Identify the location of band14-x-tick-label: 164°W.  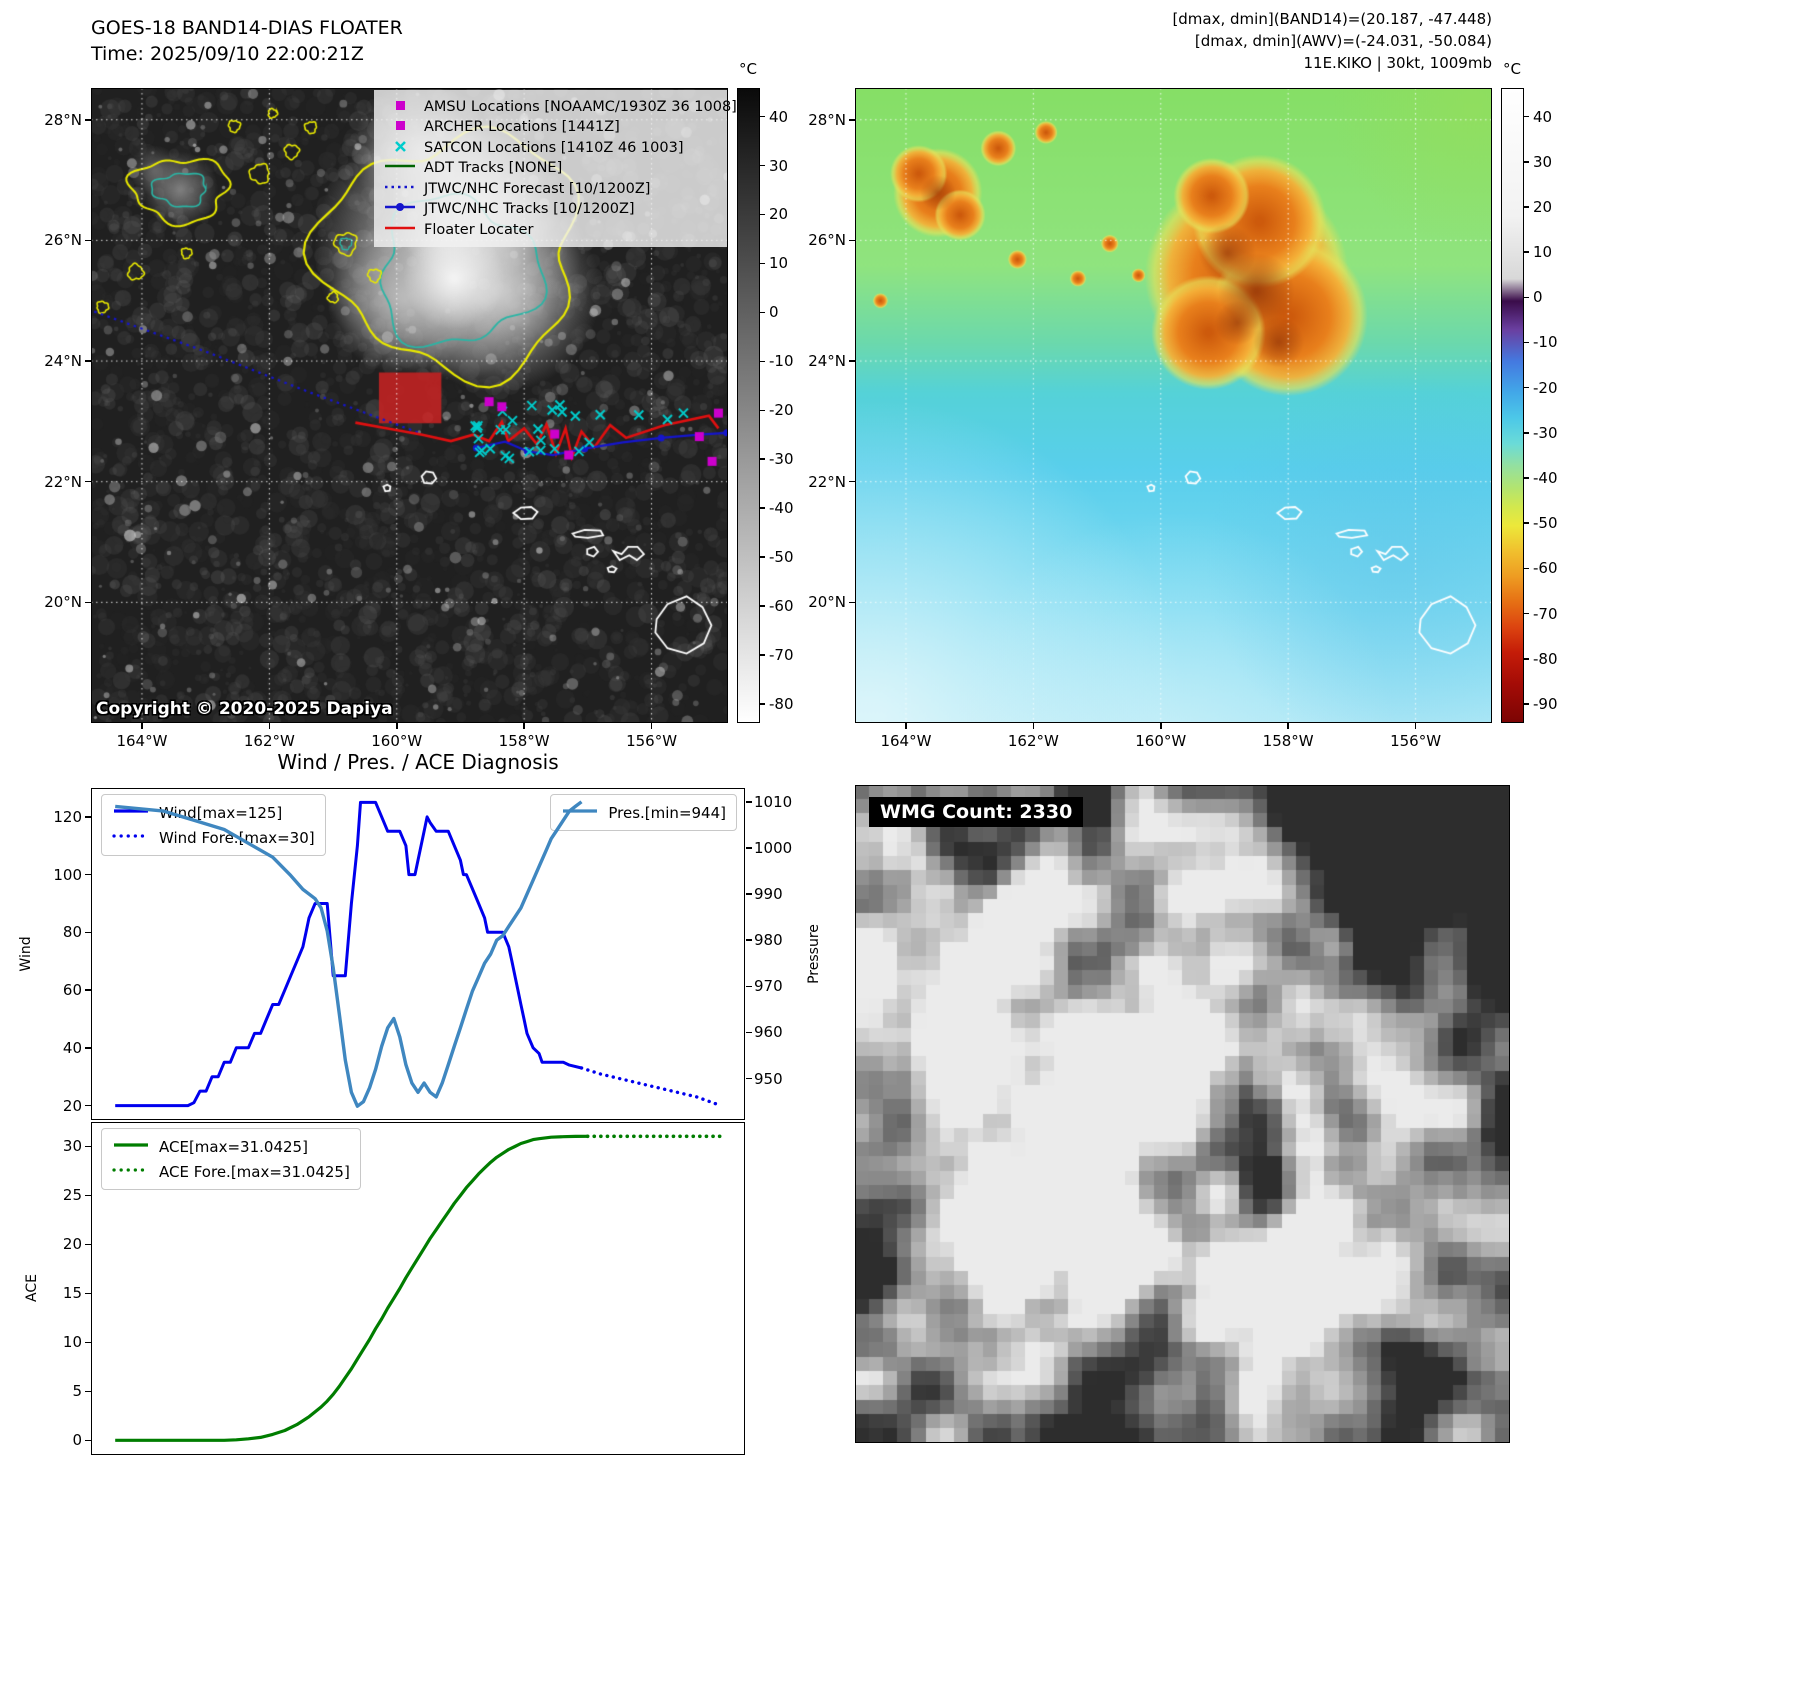
(142, 741).